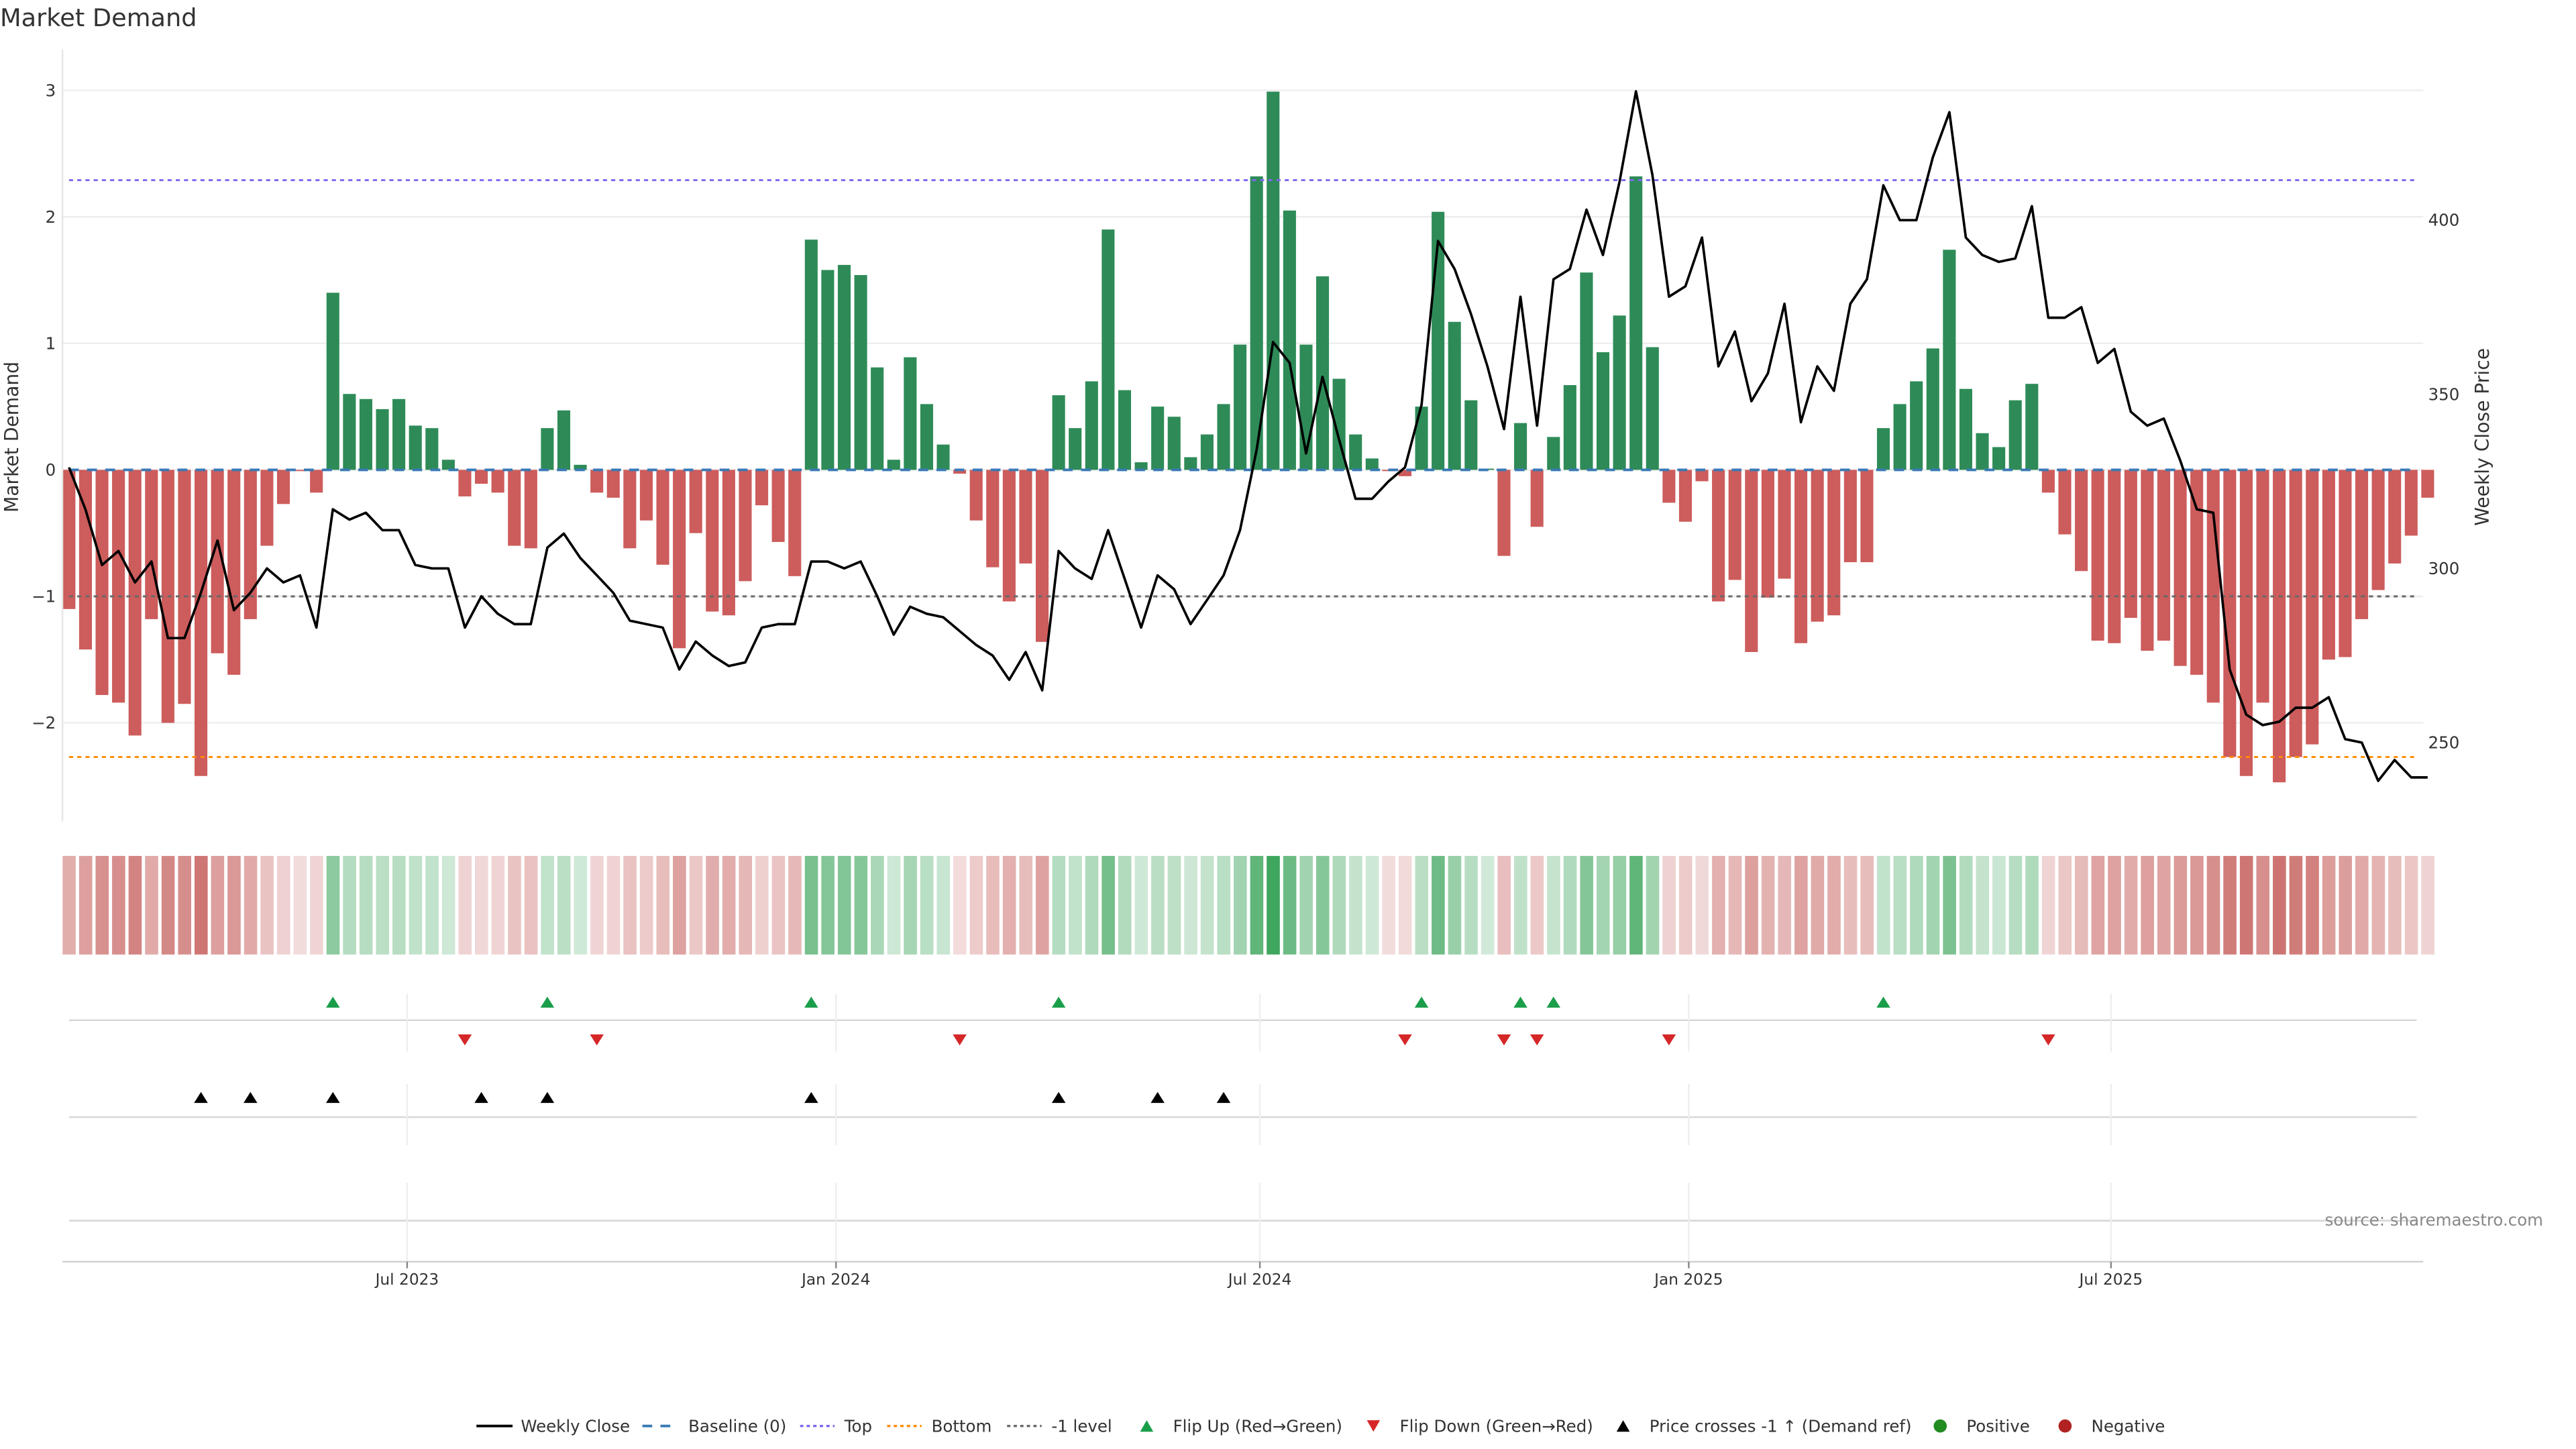 Image resolution: width=2576 pixels, height=1449 pixels. I want to click on source-note: source: sharemaestro.com, so click(2434, 1220).